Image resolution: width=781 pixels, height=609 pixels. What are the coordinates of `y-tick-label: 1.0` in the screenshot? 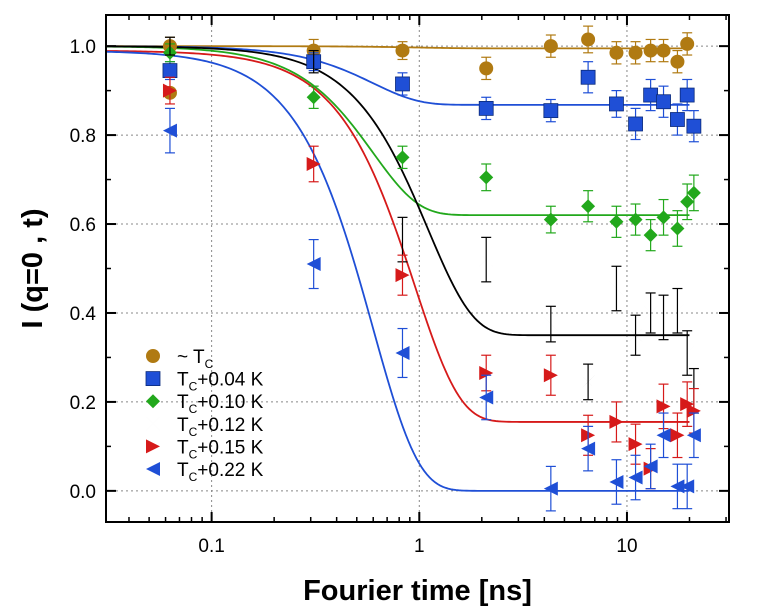 It's located at (83, 47).